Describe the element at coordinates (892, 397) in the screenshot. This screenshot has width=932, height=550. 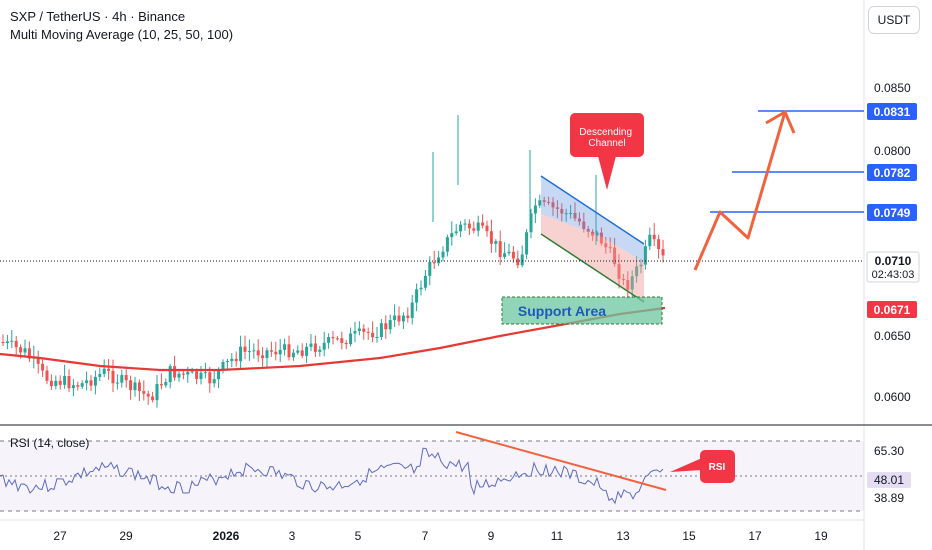
I see `price-tick-0600: 0.0600` at that location.